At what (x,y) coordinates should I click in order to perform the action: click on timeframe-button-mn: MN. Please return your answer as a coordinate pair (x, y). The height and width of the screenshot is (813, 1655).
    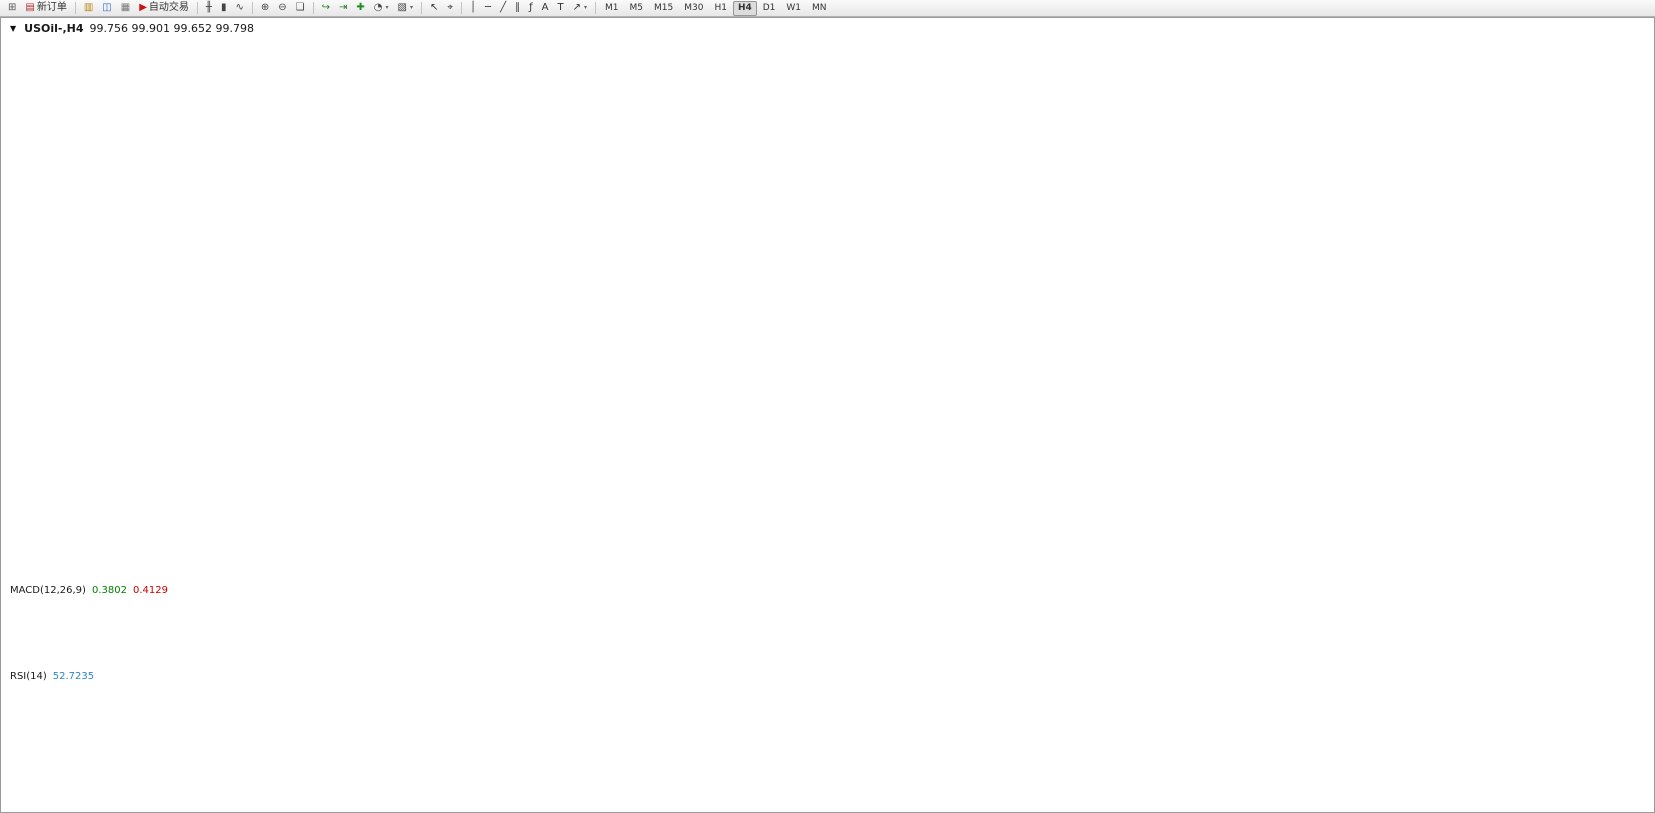
    Looking at the image, I should click on (819, 8).